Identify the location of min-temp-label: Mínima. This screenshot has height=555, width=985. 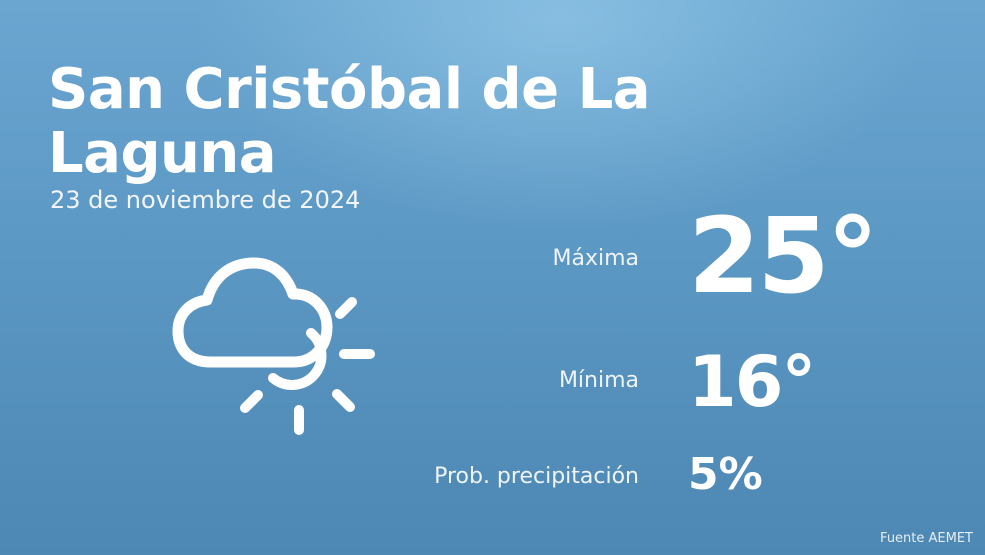
(598, 380).